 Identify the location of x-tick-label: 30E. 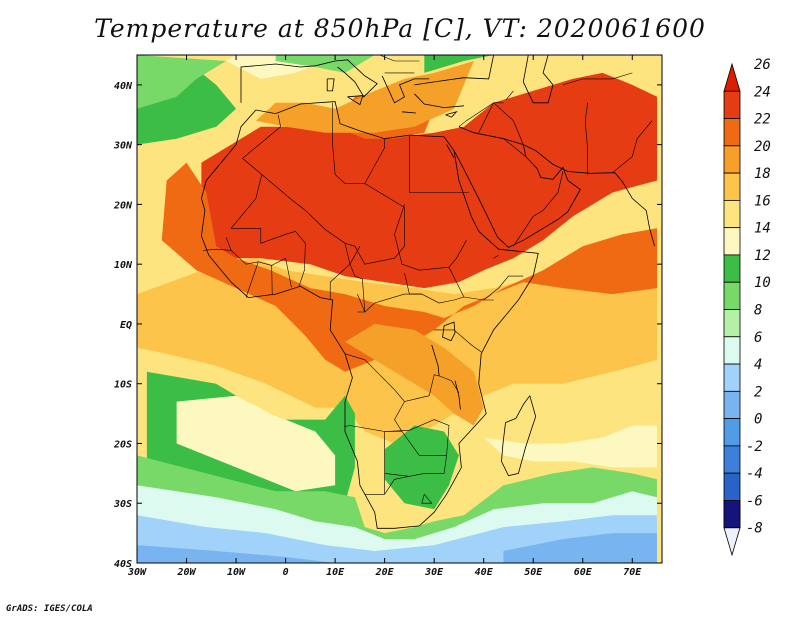
(434, 572).